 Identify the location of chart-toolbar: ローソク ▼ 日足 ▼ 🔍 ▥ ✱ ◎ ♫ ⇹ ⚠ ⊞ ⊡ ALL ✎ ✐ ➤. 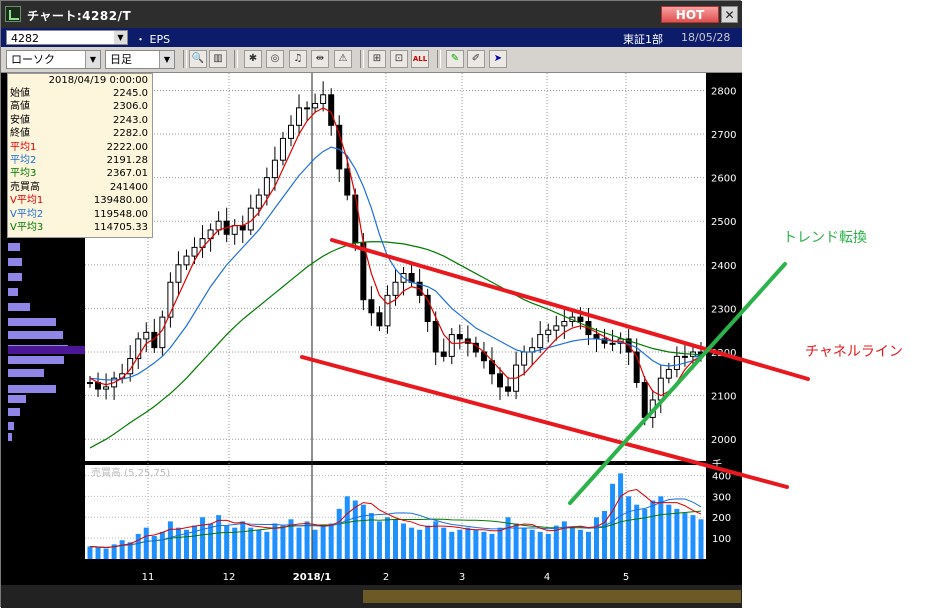
(371, 60).